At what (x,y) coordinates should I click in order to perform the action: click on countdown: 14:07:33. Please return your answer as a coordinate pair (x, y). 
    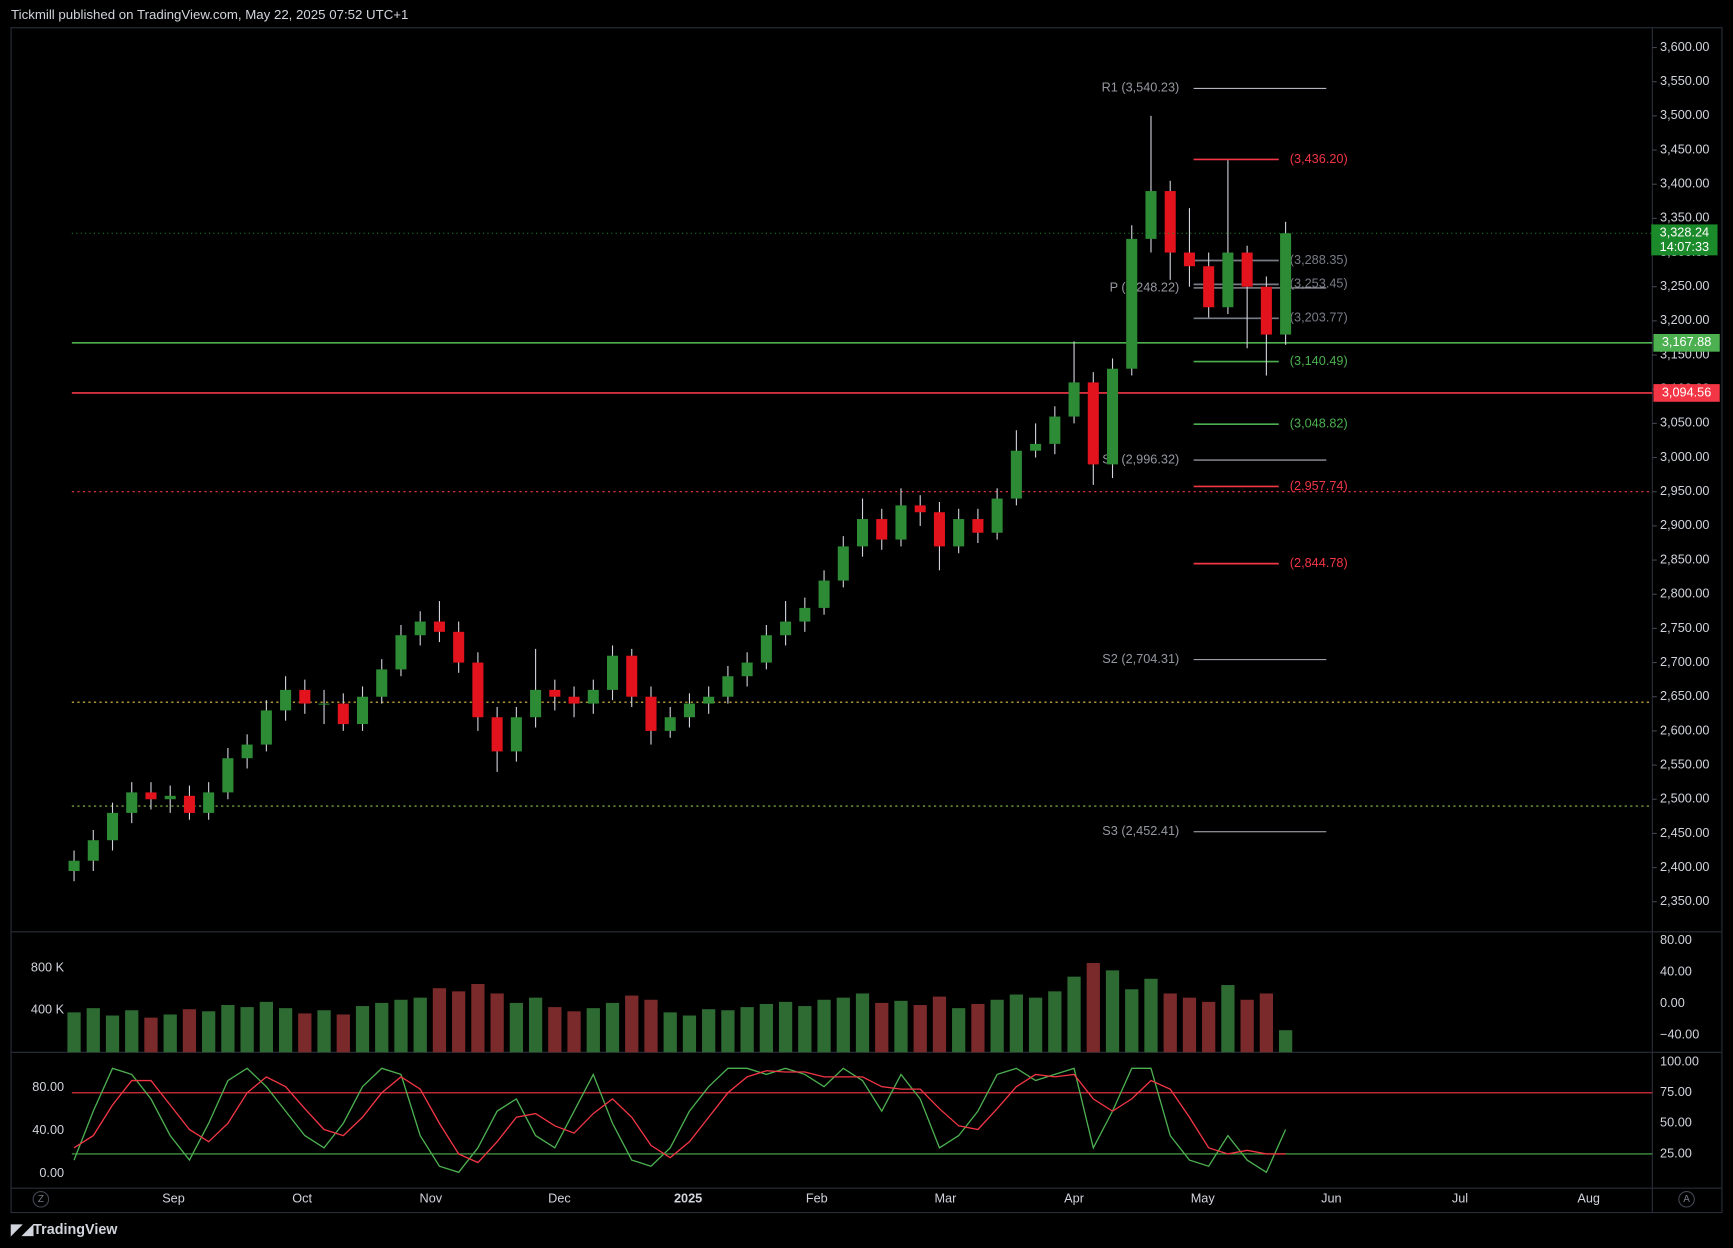
    Looking at the image, I should click on (1684, 246).